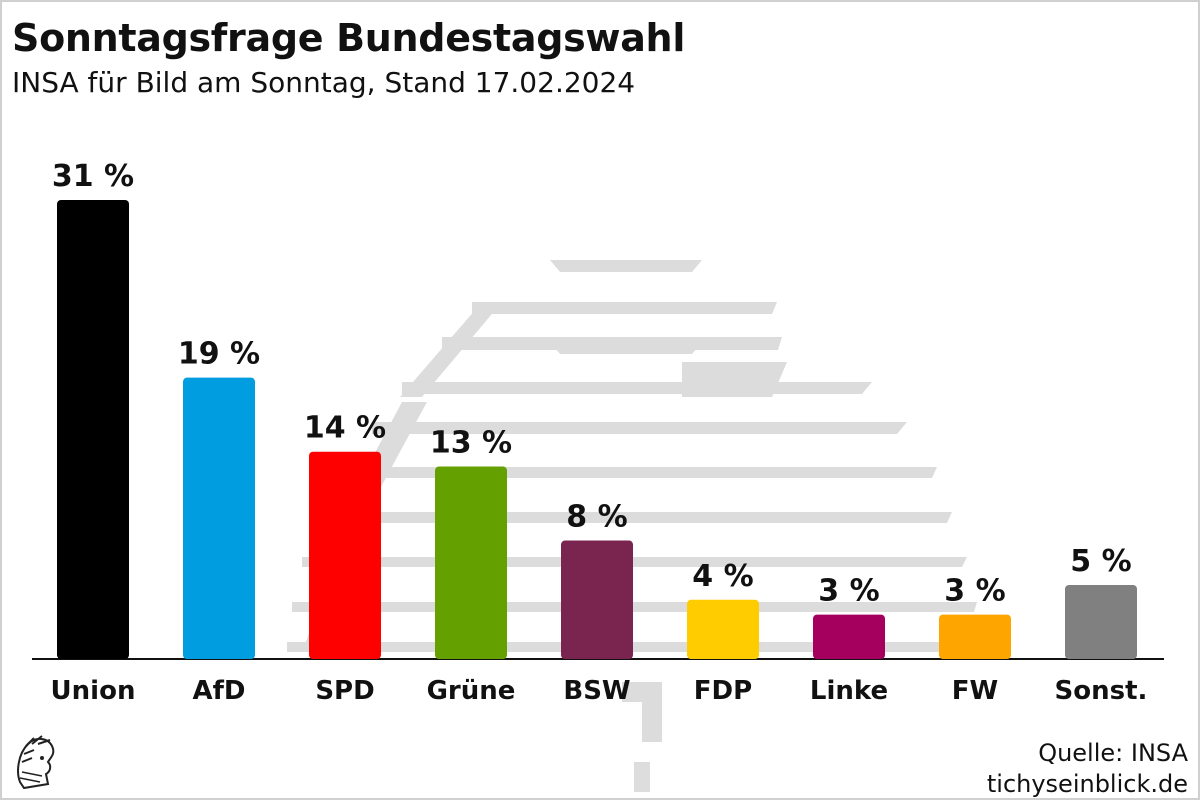 The height and width of the screenshot is (800, 1200). I want to click on bar-afd, so click(219, 518).